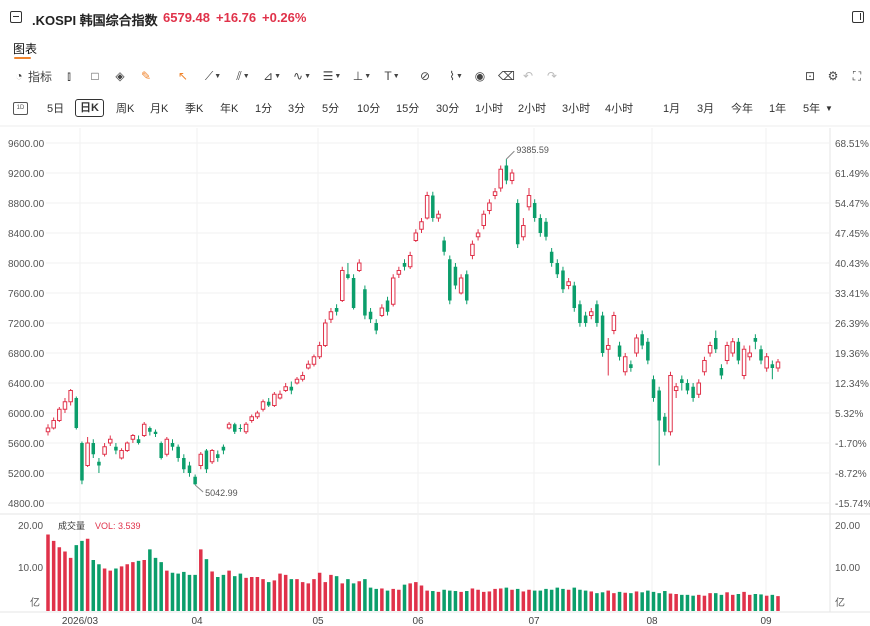 The height and width of the screenshot is (626, 870). What do you see at coordinates (829, 108) in the screenshot?
I see `period-more-icon: ▼` at bounding box center [829, 108].